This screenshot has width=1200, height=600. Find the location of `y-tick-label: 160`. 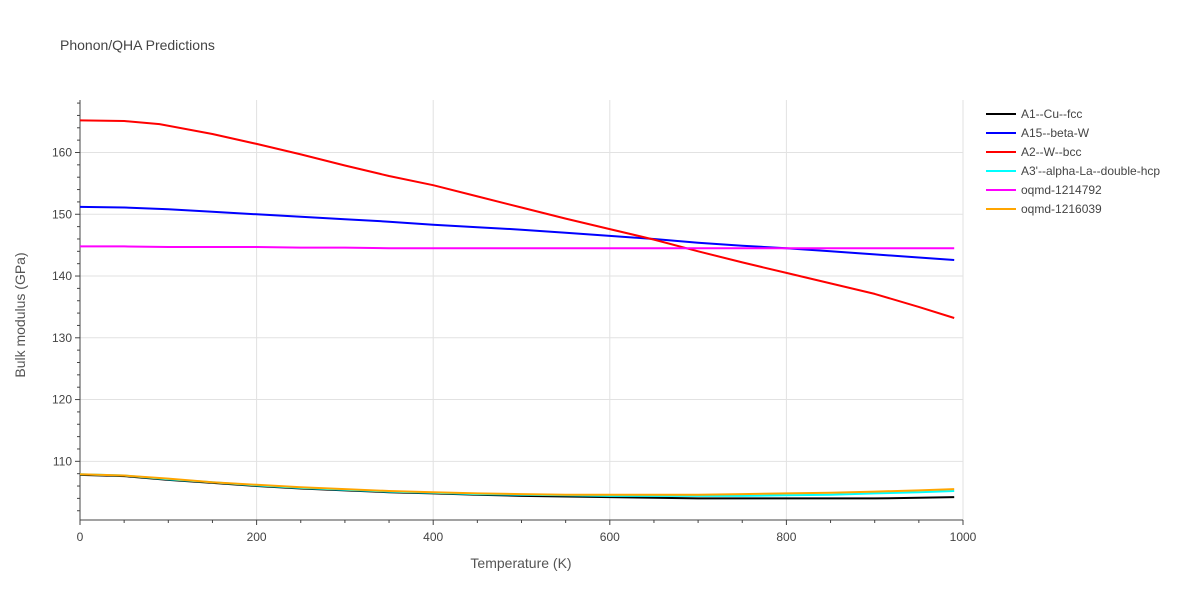

y-tick-label: 160 is located at coordinates (62, 153).